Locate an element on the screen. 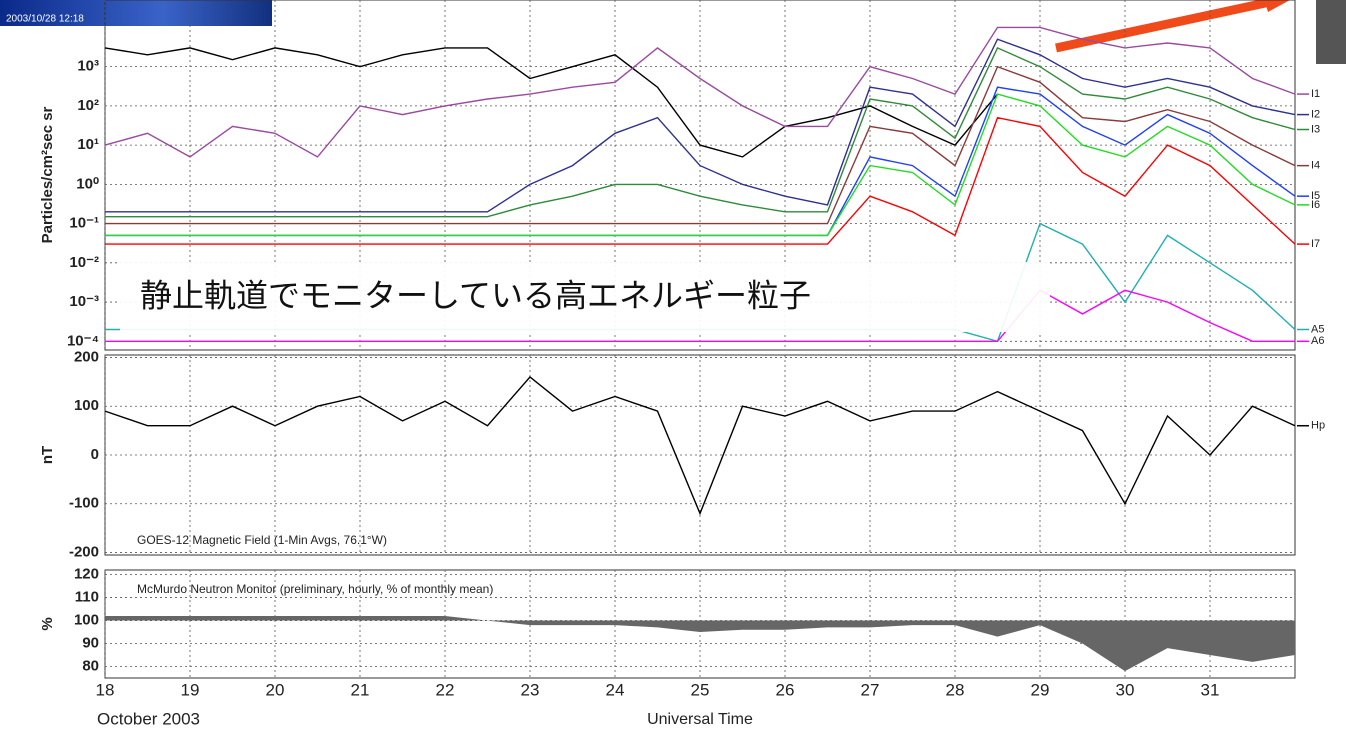 This screenshot has height=736, width=1346. legend-label: I6 is located at coordinates (1315, 205).